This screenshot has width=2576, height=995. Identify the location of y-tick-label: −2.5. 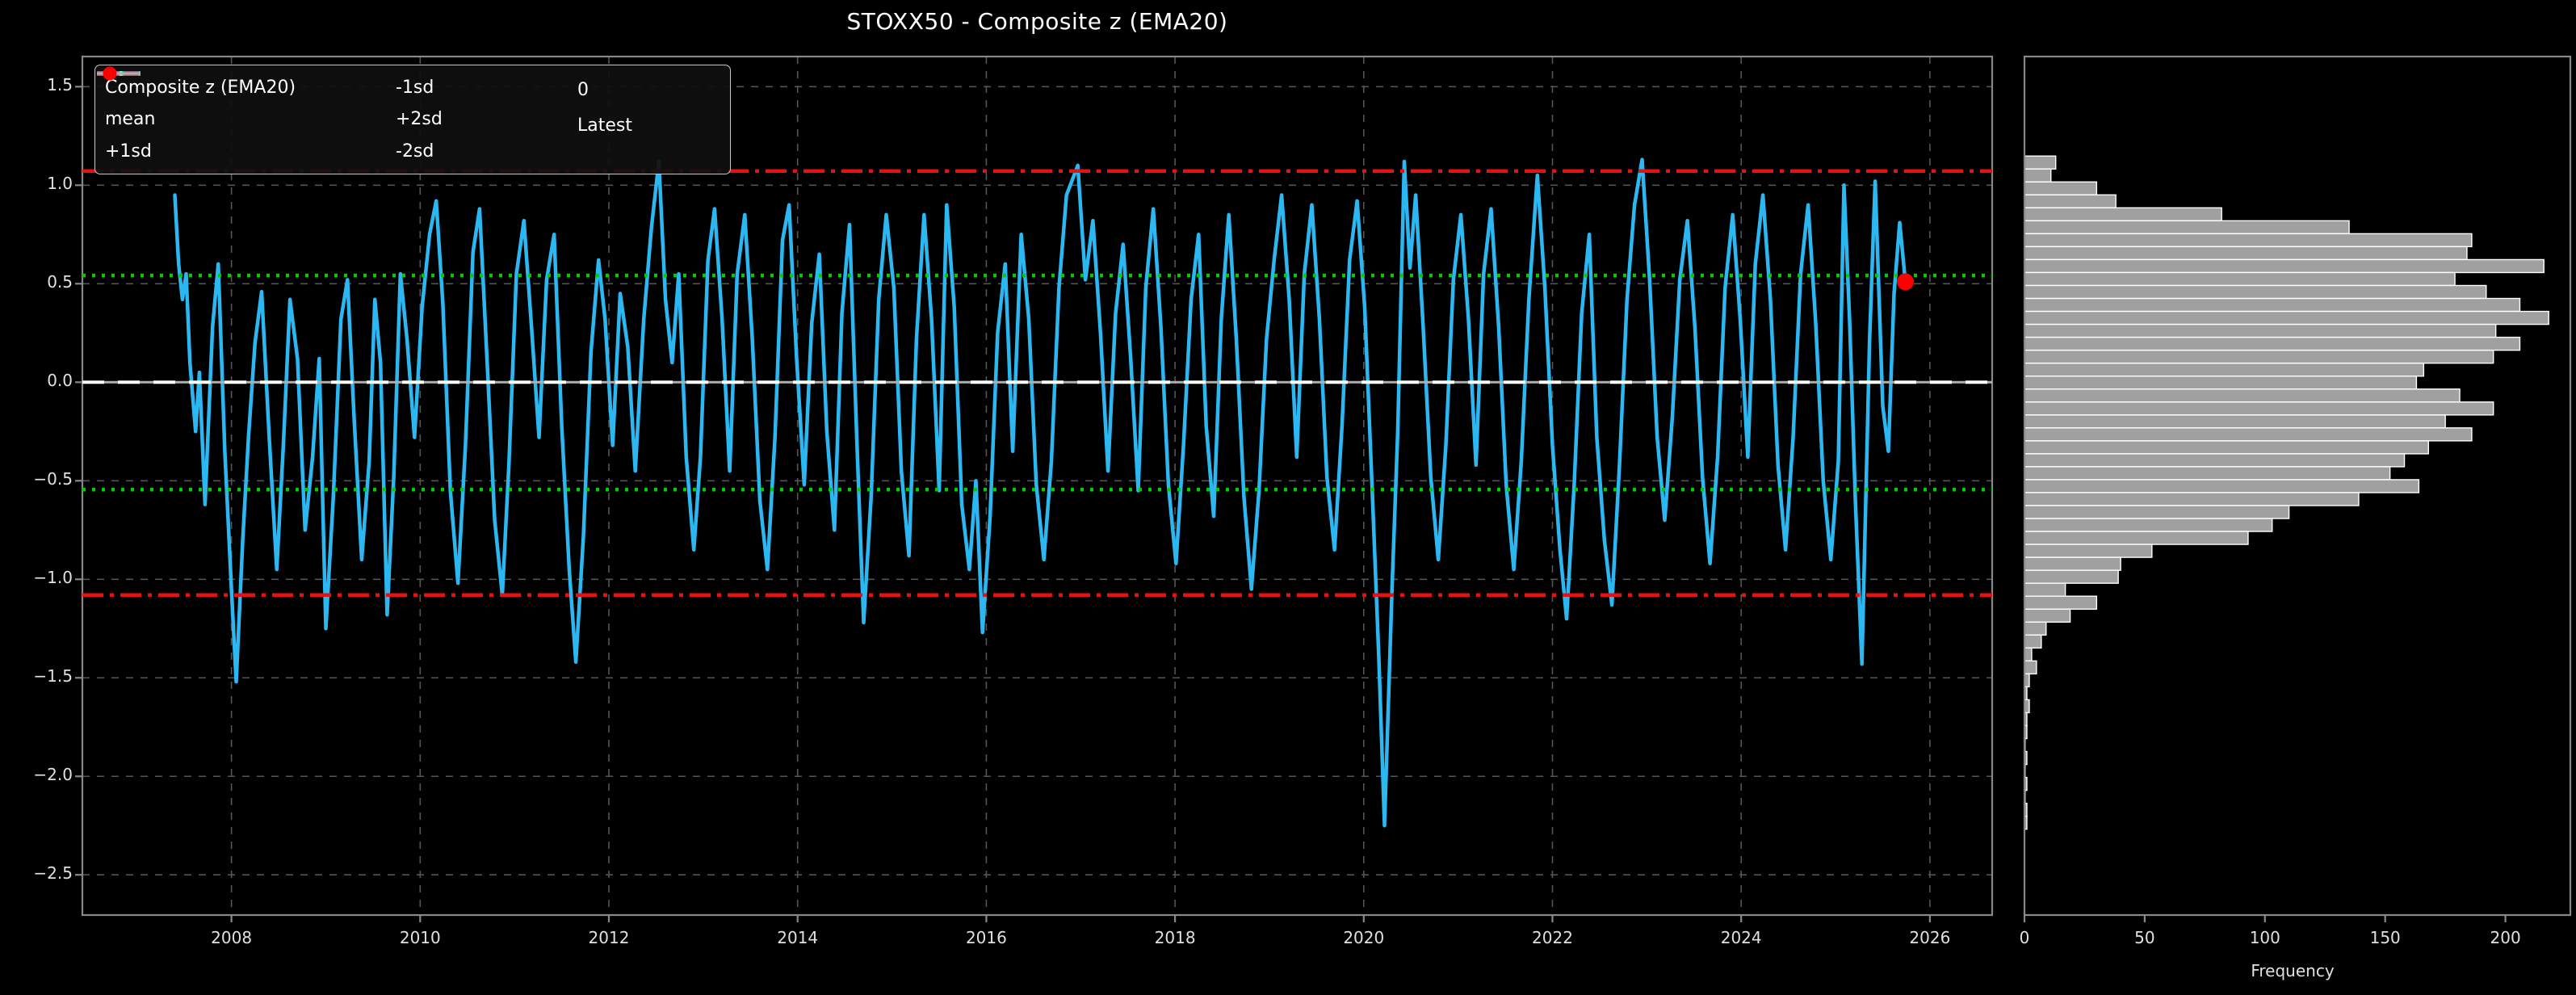
(53, 873).